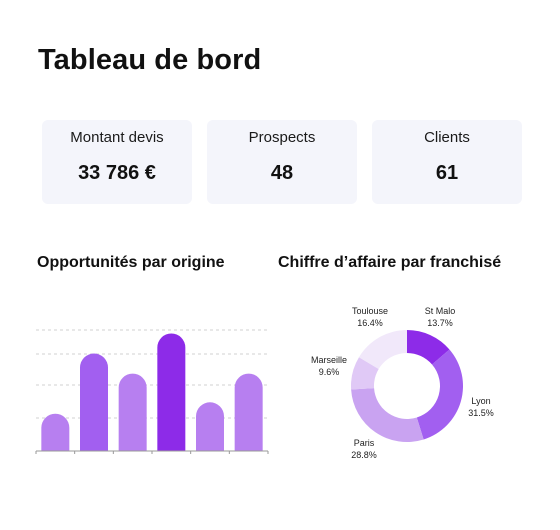  I want to click on slice-value-label: 28.8%, so click(364, 455).